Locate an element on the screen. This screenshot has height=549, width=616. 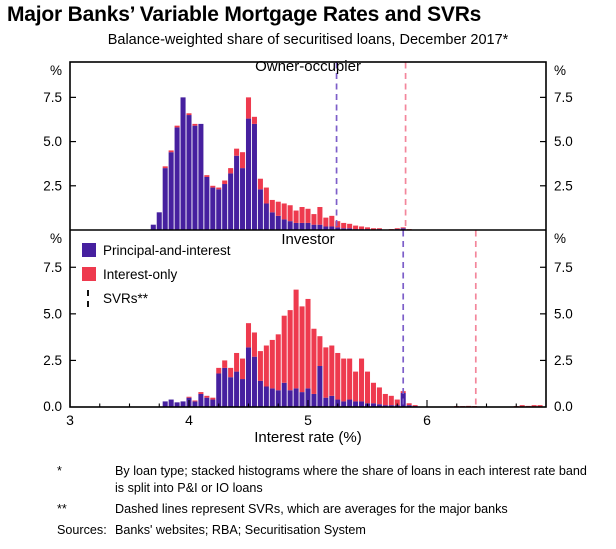
x-tick-label: 4 is located at coordinates (189, 420).